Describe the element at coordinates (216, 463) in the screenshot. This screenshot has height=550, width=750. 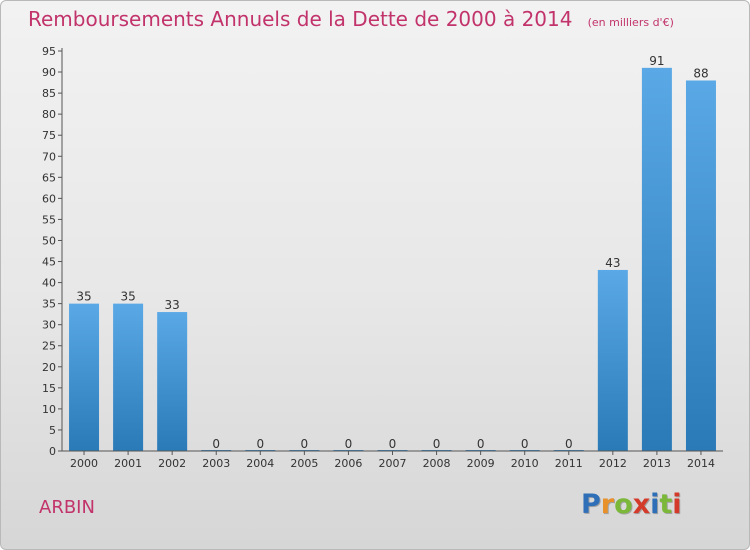
I see `x-tick-label: 2003` at that location.